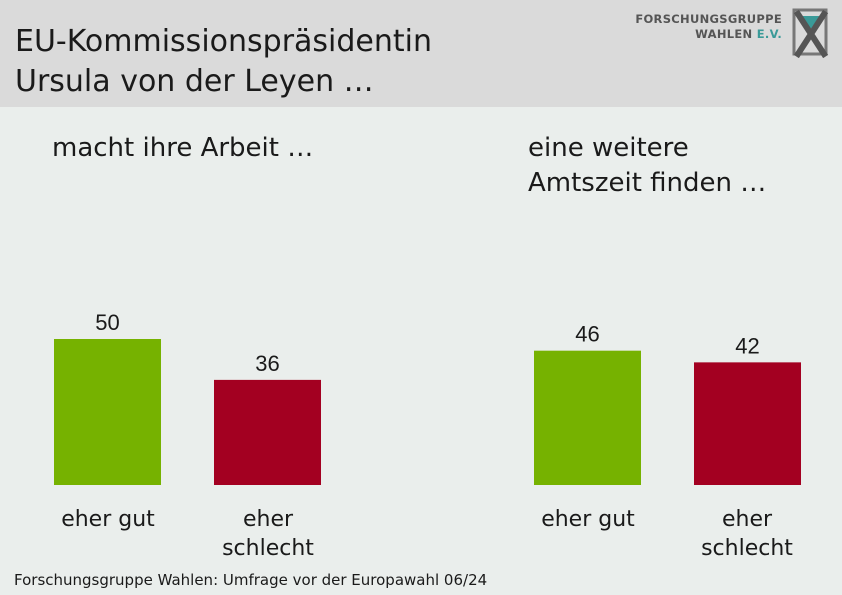 This screenshot has width=842, height=595. Describe the element at coordinates (810, 33) in the screenshot. I see `logo-x-icon` at that location.